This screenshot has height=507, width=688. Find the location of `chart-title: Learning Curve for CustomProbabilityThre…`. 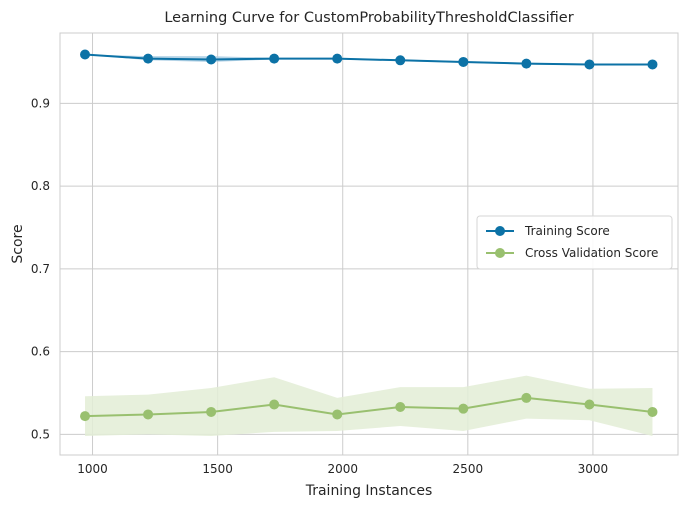

chart-title: Learning Curve for CustomProbabilityThre… is located at coordinates (368, 18).